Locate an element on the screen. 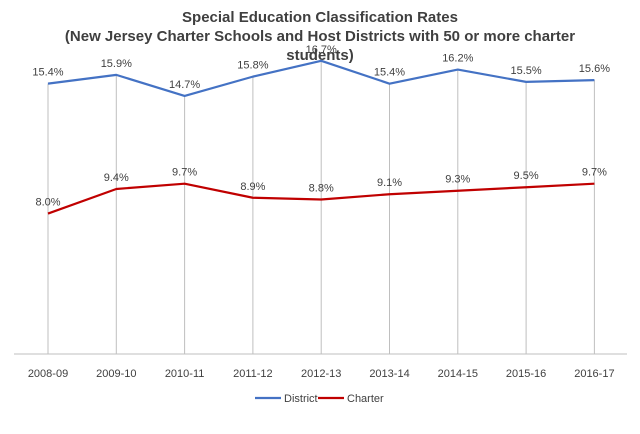 This screenshot has width=640, height=434. legend-label-charter: Charter is located at coordinates (365, 399).